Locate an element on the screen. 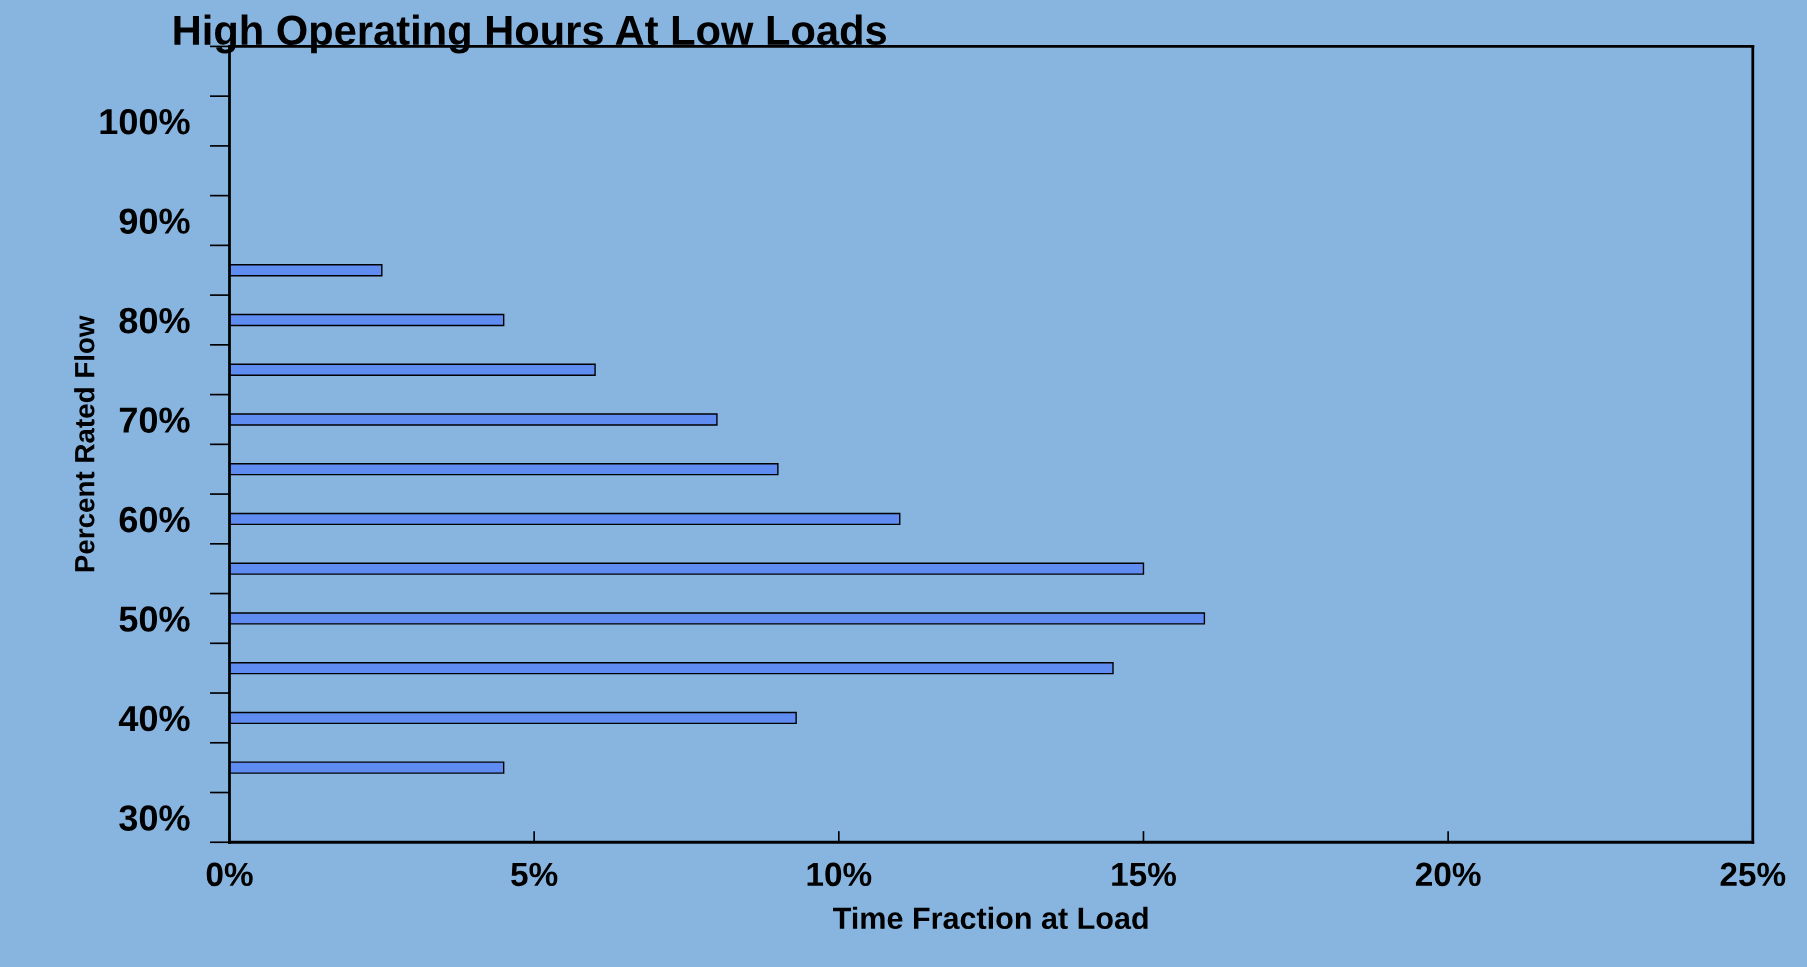  x-tick-label: 10% is located at coordinates (839, 874).